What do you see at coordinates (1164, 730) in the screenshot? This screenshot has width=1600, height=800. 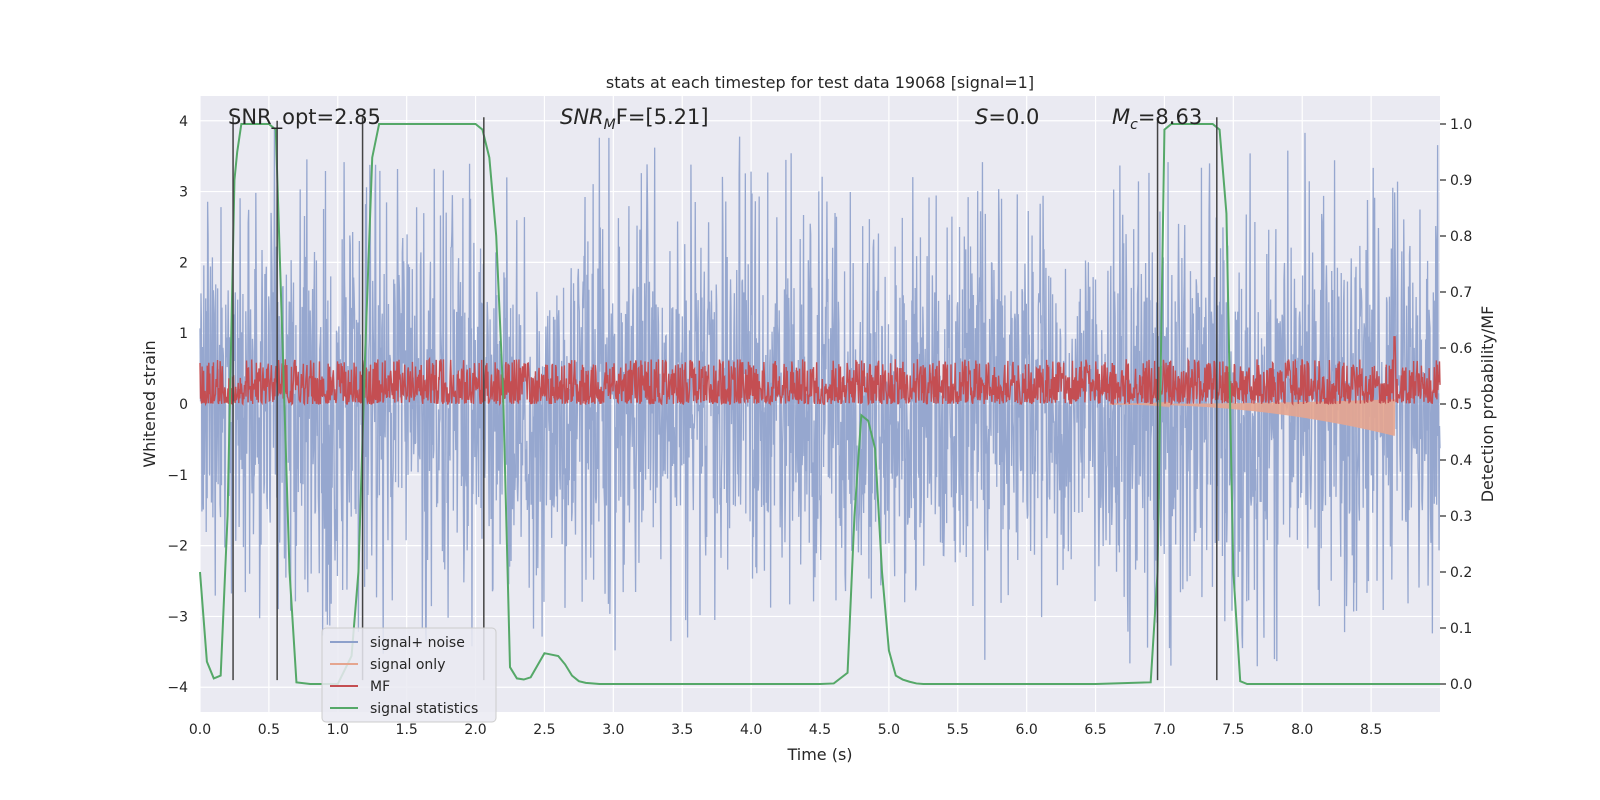 I see `x-tick-label: 7.0` at bounding box center [1164, 730].